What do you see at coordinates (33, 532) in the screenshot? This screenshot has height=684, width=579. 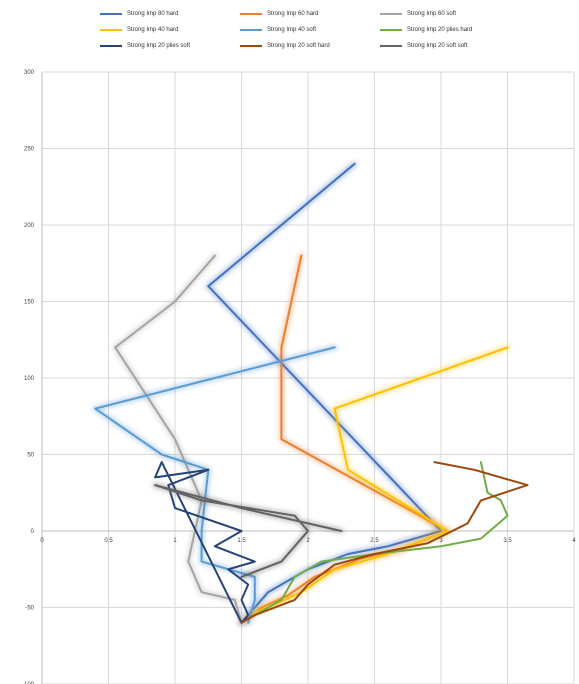 I see `y-tick-label: 0` at bounding box center [33, 532].